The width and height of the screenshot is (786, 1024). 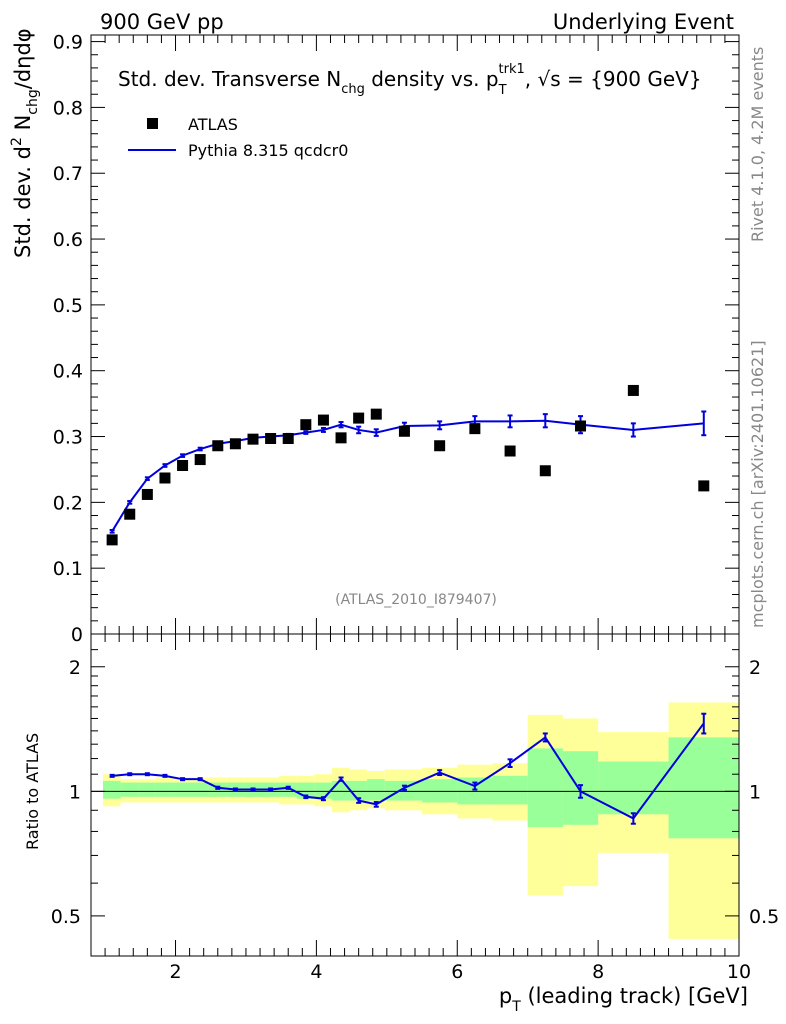 I want to click on main-y-tick-label: 0.3, so click(x=68, y=438).